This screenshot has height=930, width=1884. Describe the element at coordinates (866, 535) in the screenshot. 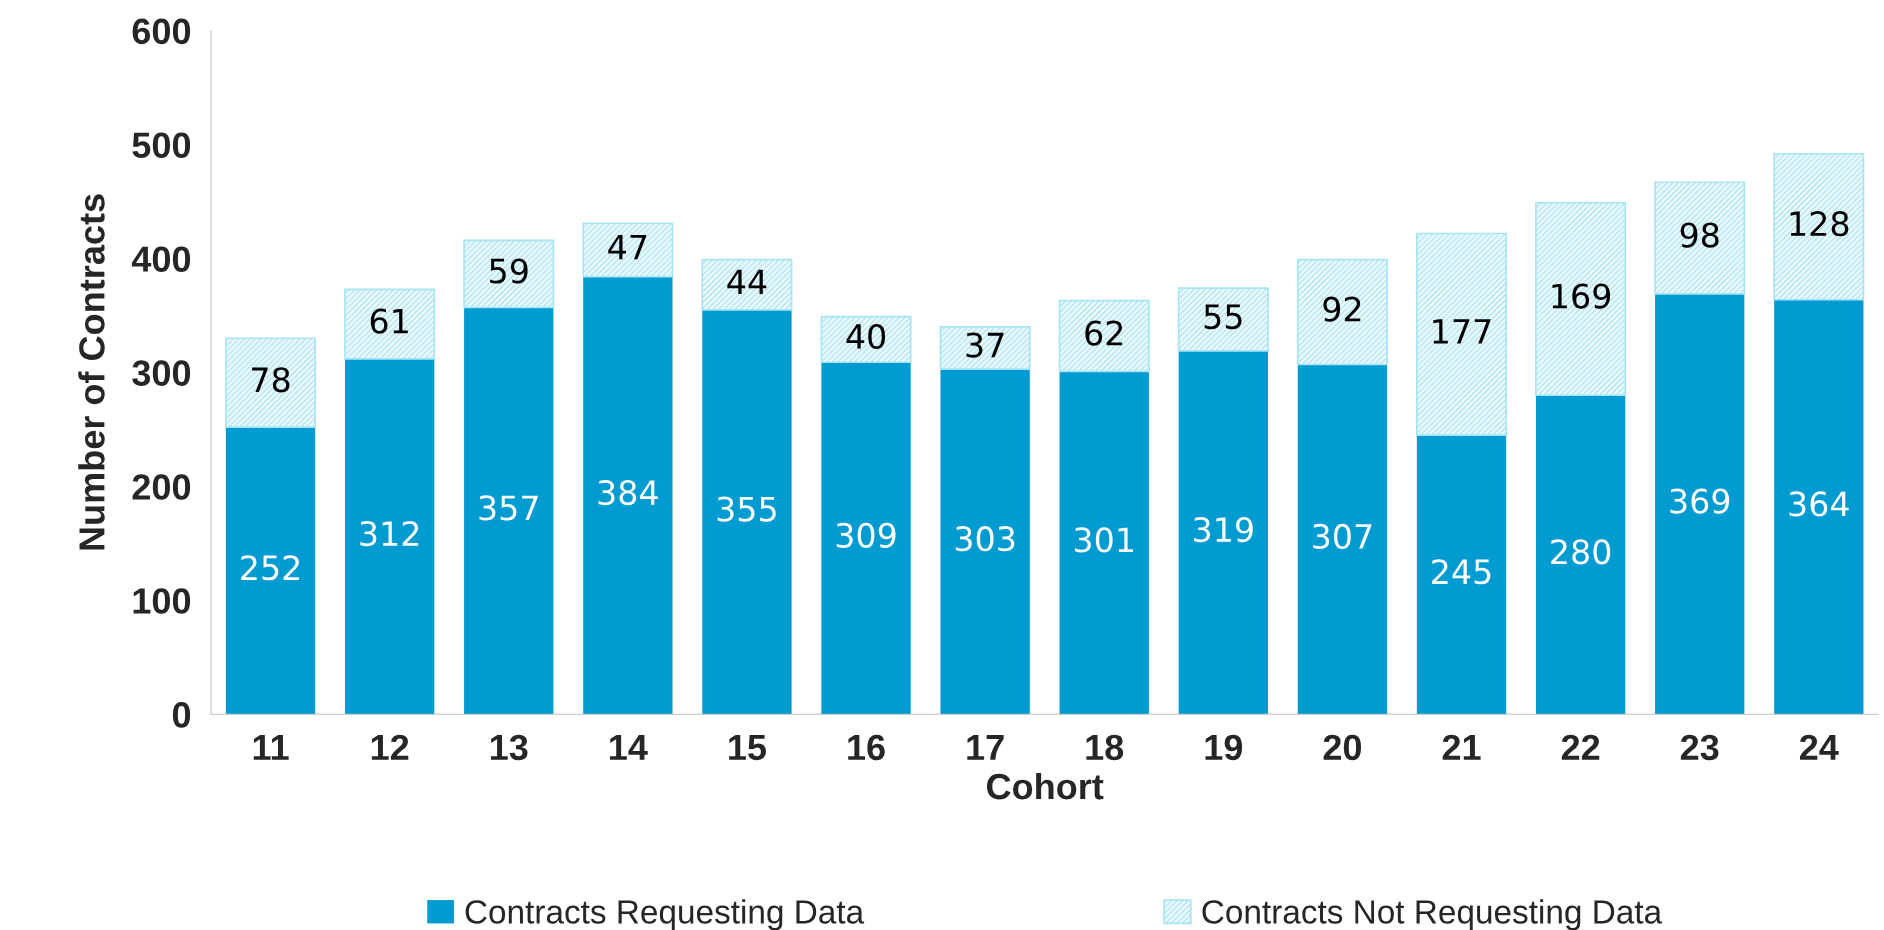

I see `data-label: 309` at that location.